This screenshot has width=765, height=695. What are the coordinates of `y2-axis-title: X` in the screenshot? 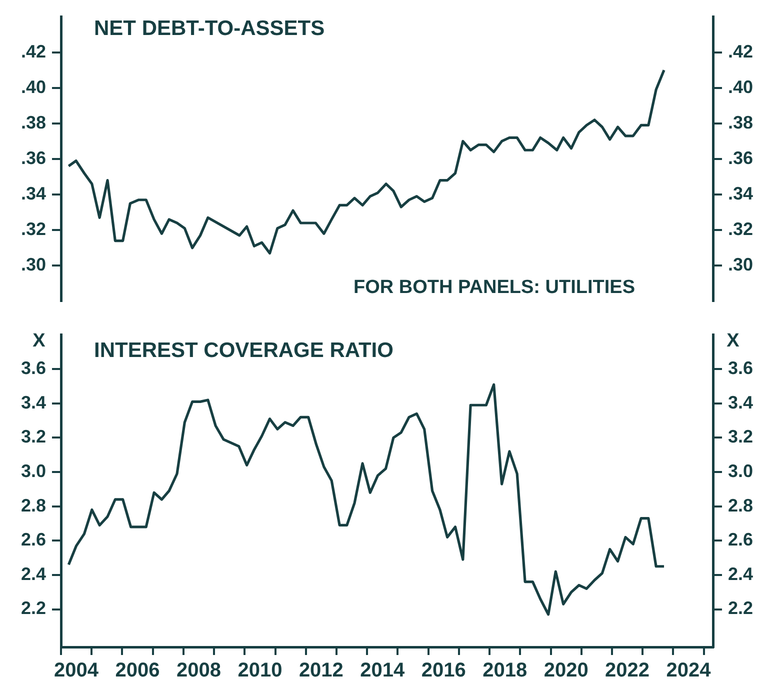 It's located at (733, 341).